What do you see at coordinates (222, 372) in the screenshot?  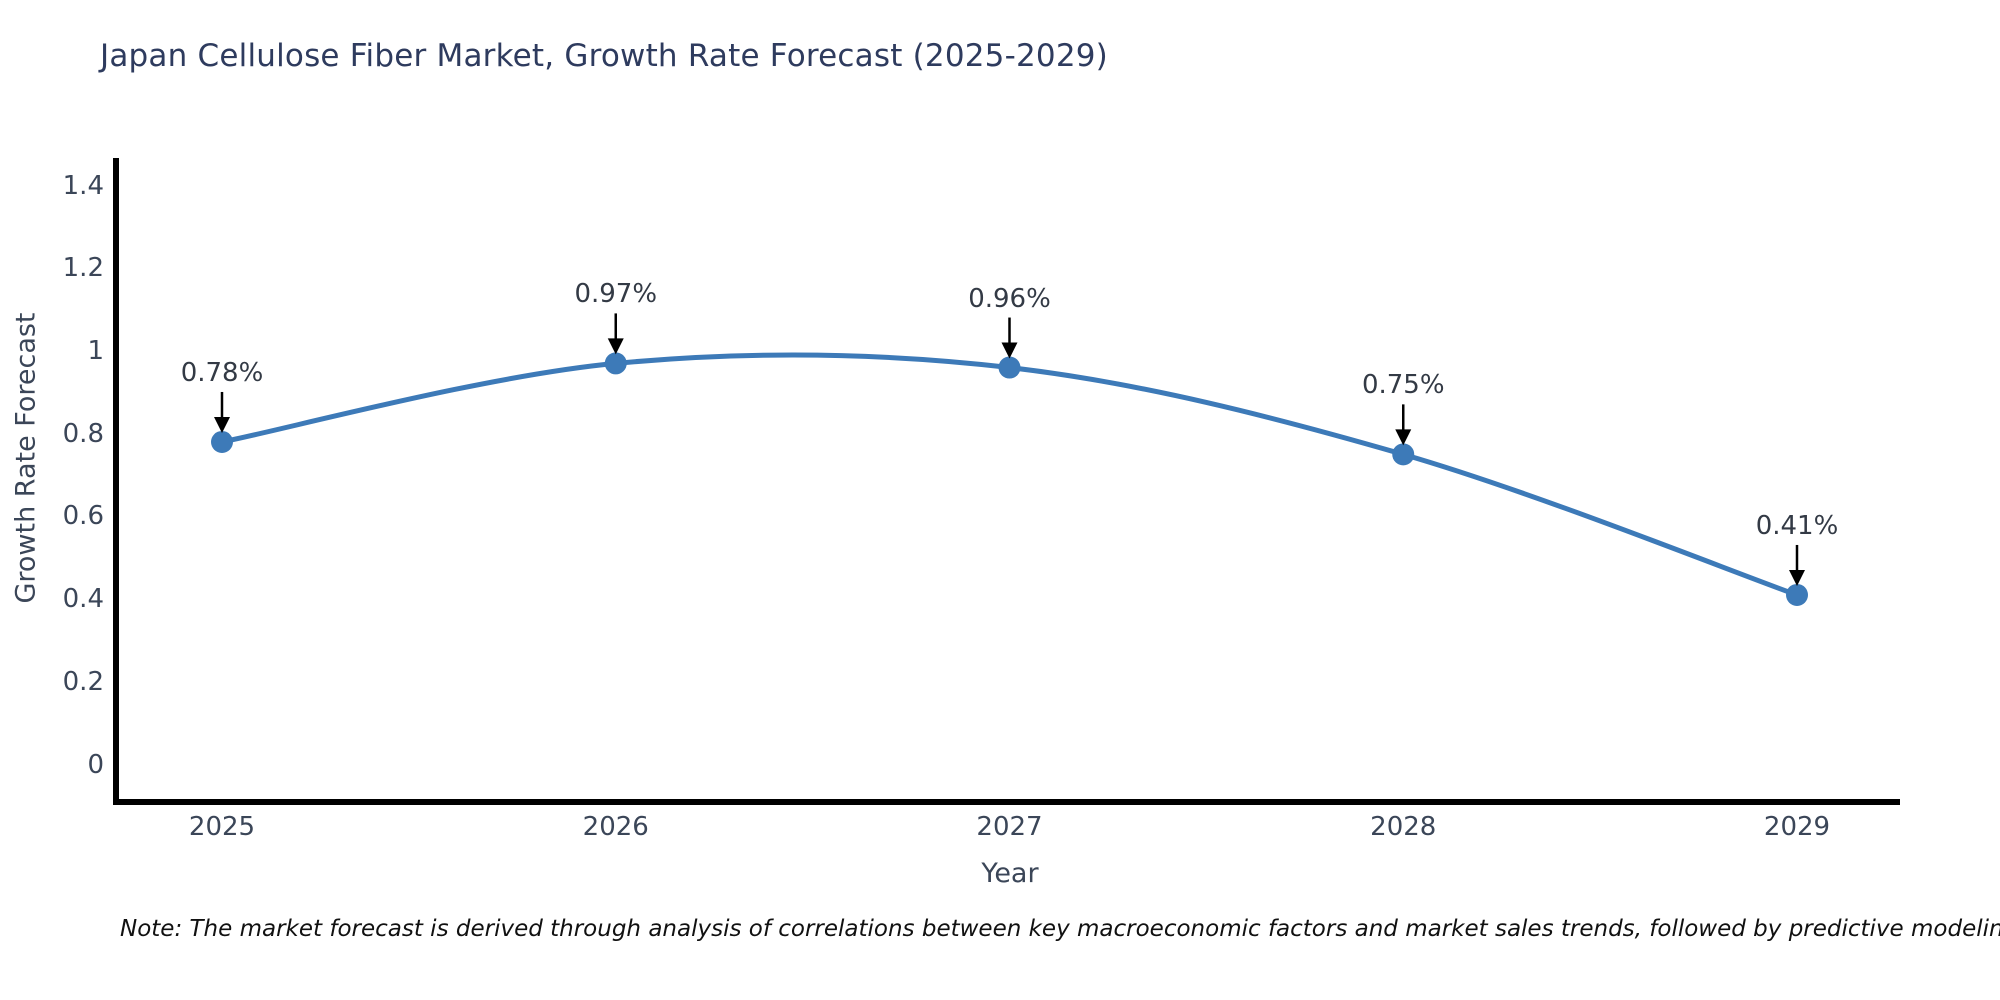 I see `data-point-label: 0.78%` at bounding box center [222, 372].